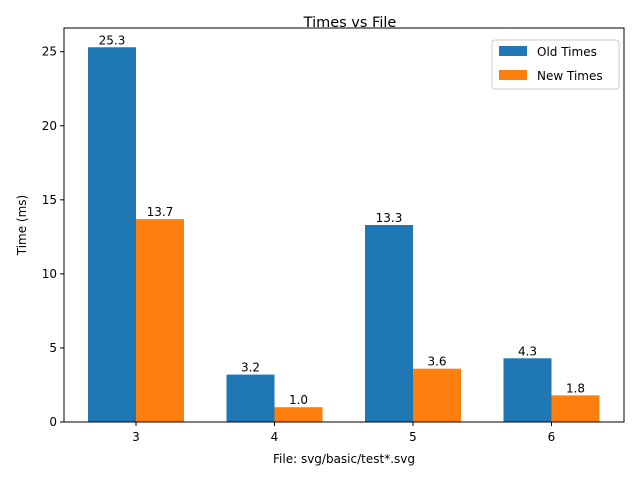 The height and width of the screenshot is (480, 640). What do you see at coordinates (436, 362) in the screenshot?
I see `bar-value-label: 3.6` at bounding box center [436, 362].